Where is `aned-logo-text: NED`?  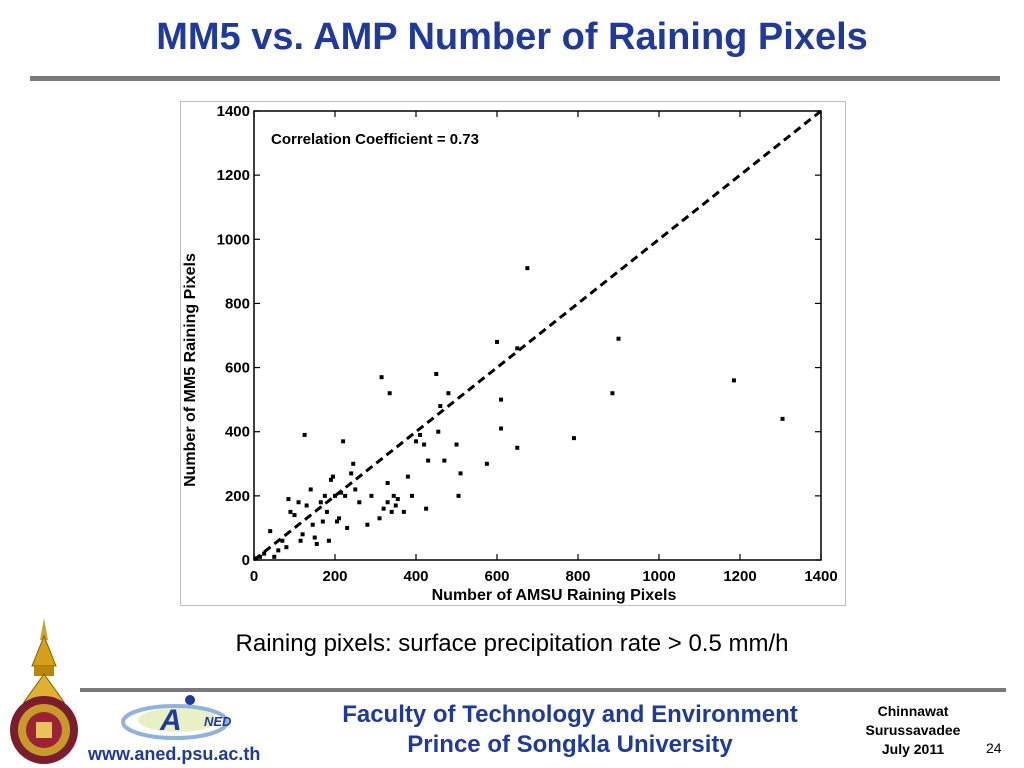 aned-logo-text: NED is located at coordinates (218, 721).